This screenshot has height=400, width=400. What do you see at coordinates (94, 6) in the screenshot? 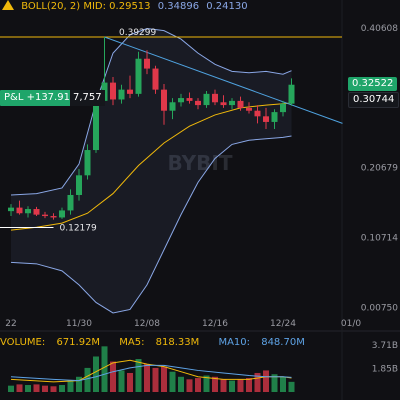
I see `boll-mid-label: MID:` at bounding box center [94, 6].